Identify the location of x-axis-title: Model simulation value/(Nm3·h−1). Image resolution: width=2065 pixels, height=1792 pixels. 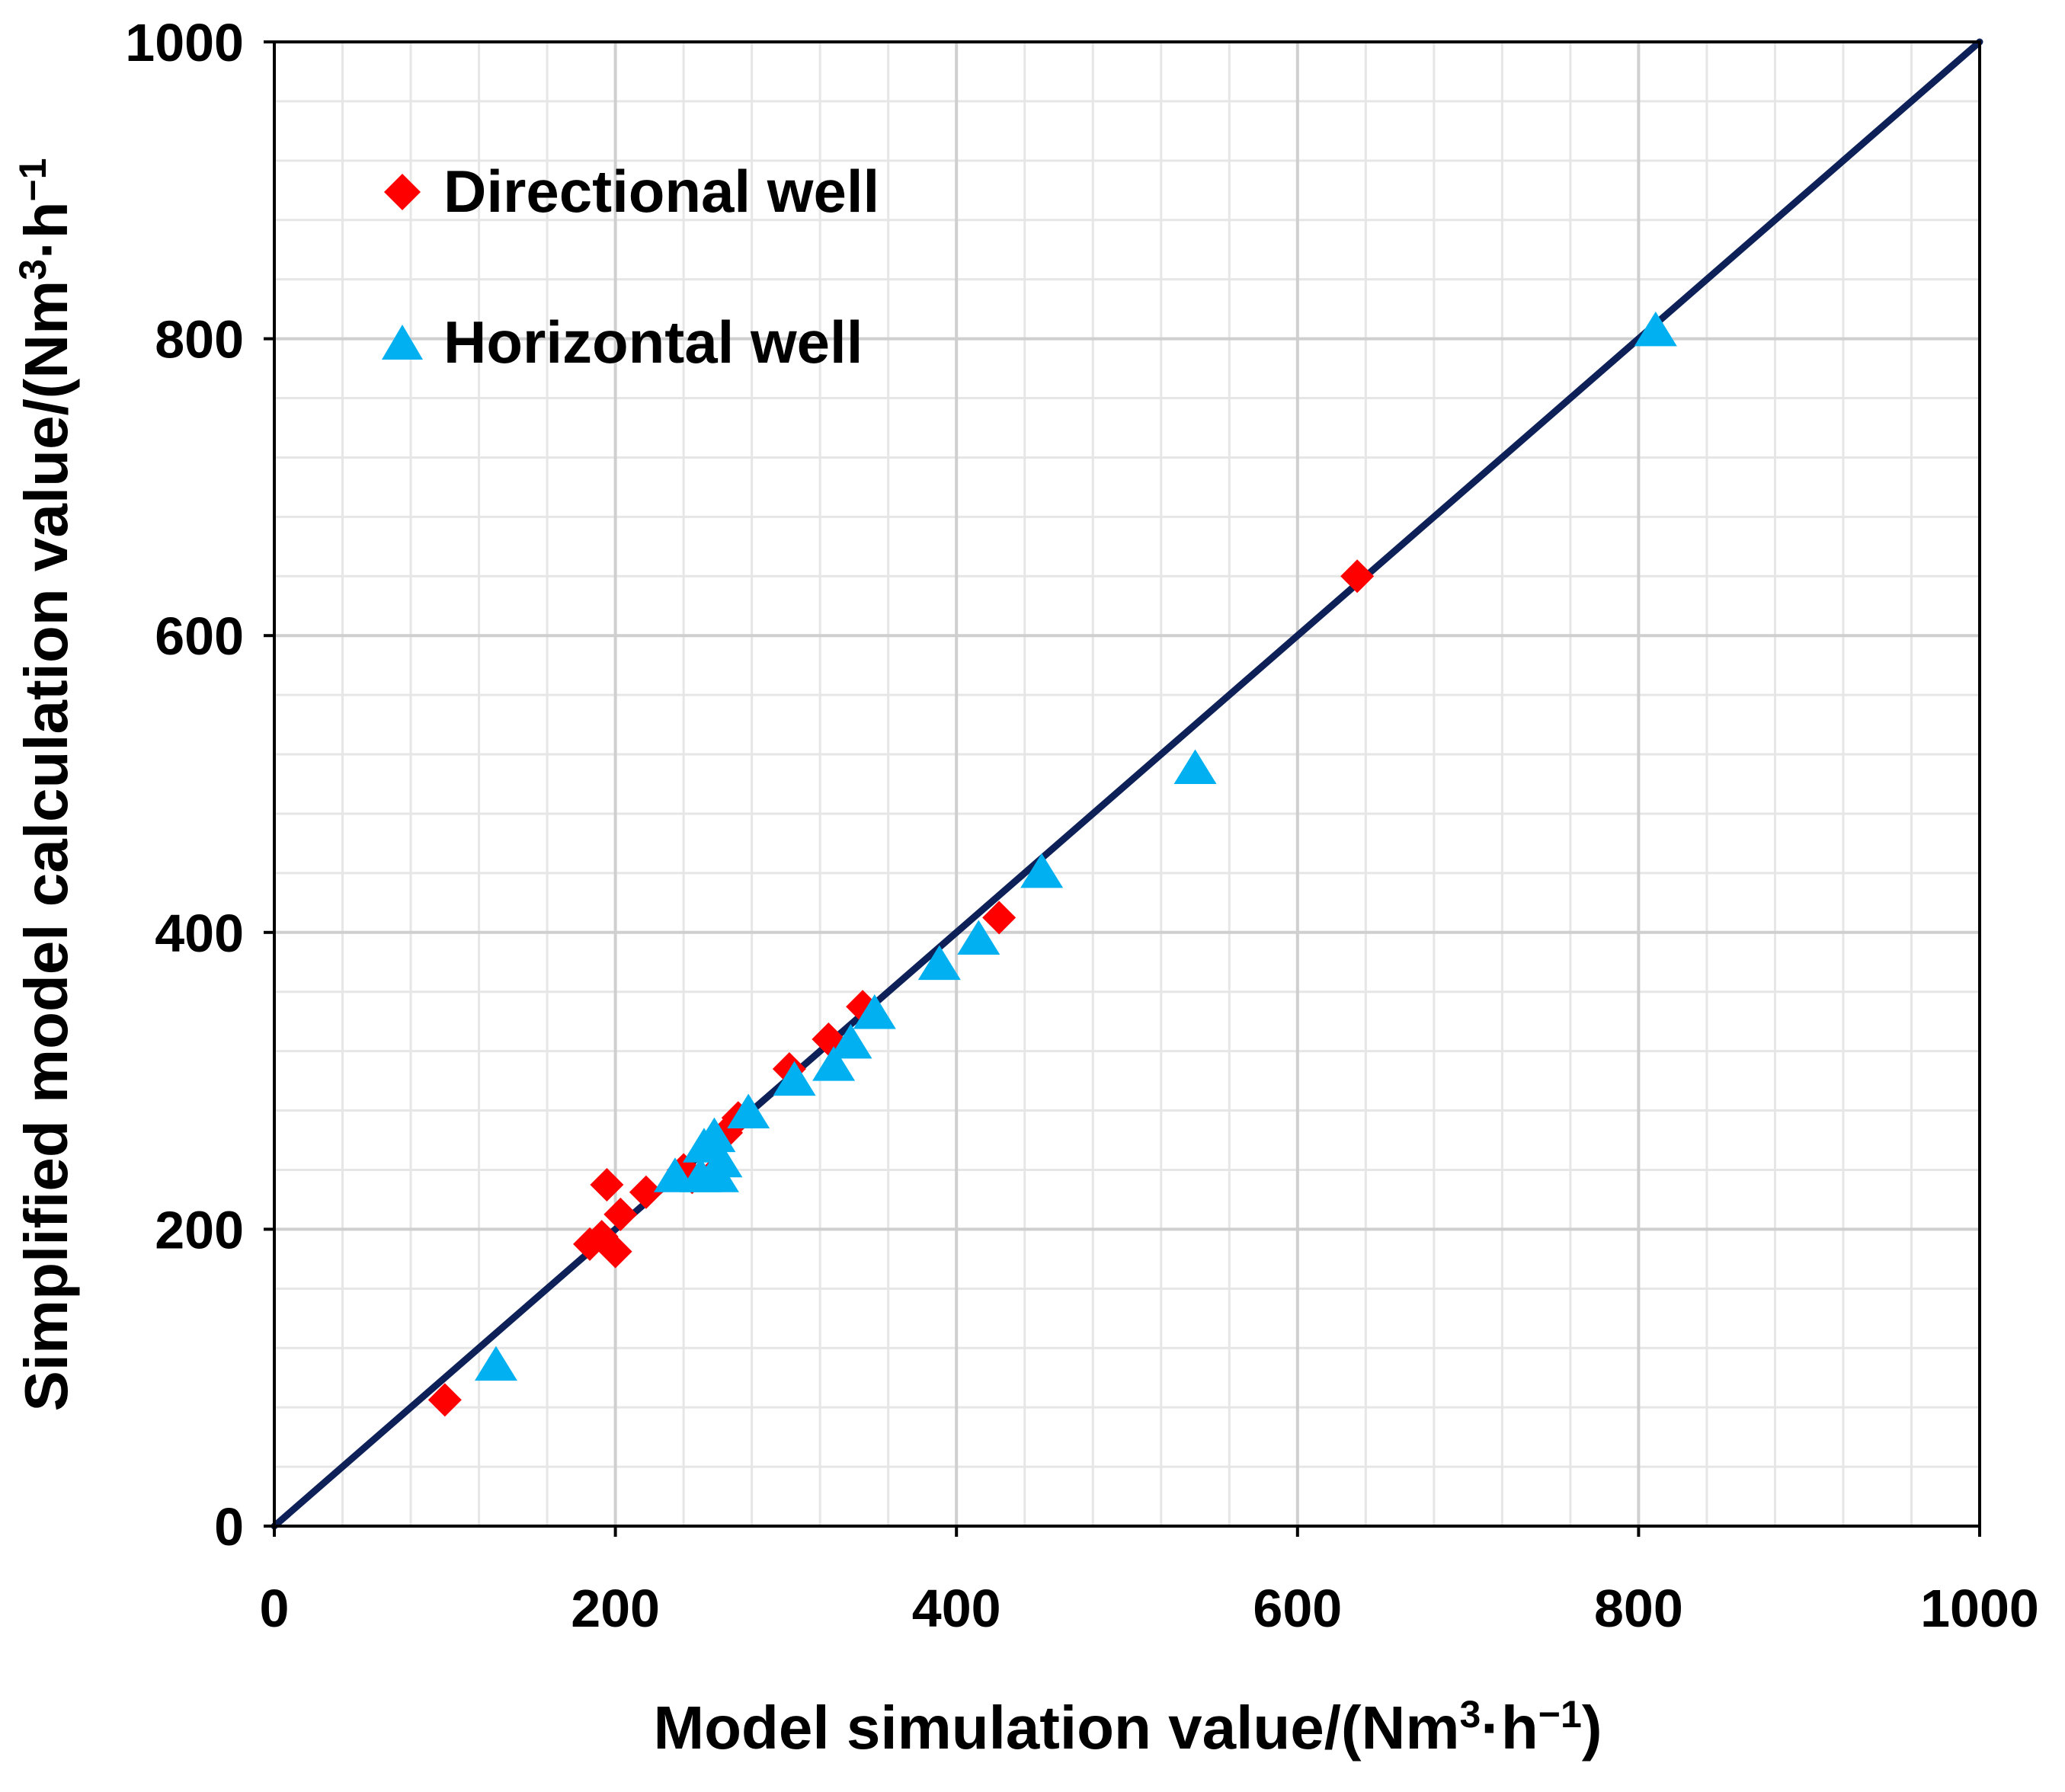
(1128, 1727).